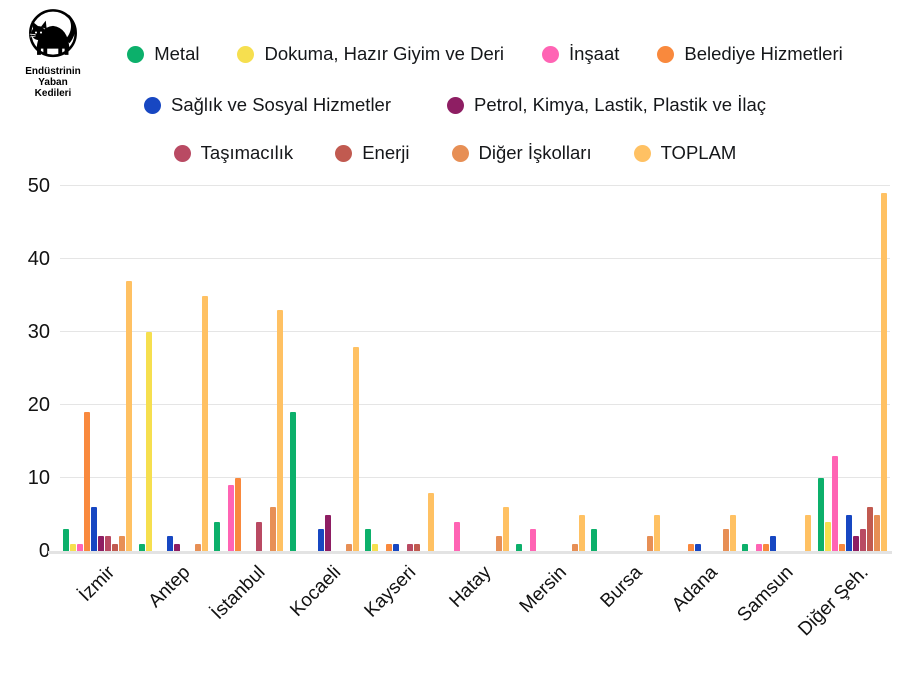  I want to click on bar-Petrol, Kimya, Lastik, Plastik ve İlaç-Antep, so click(176, 547).